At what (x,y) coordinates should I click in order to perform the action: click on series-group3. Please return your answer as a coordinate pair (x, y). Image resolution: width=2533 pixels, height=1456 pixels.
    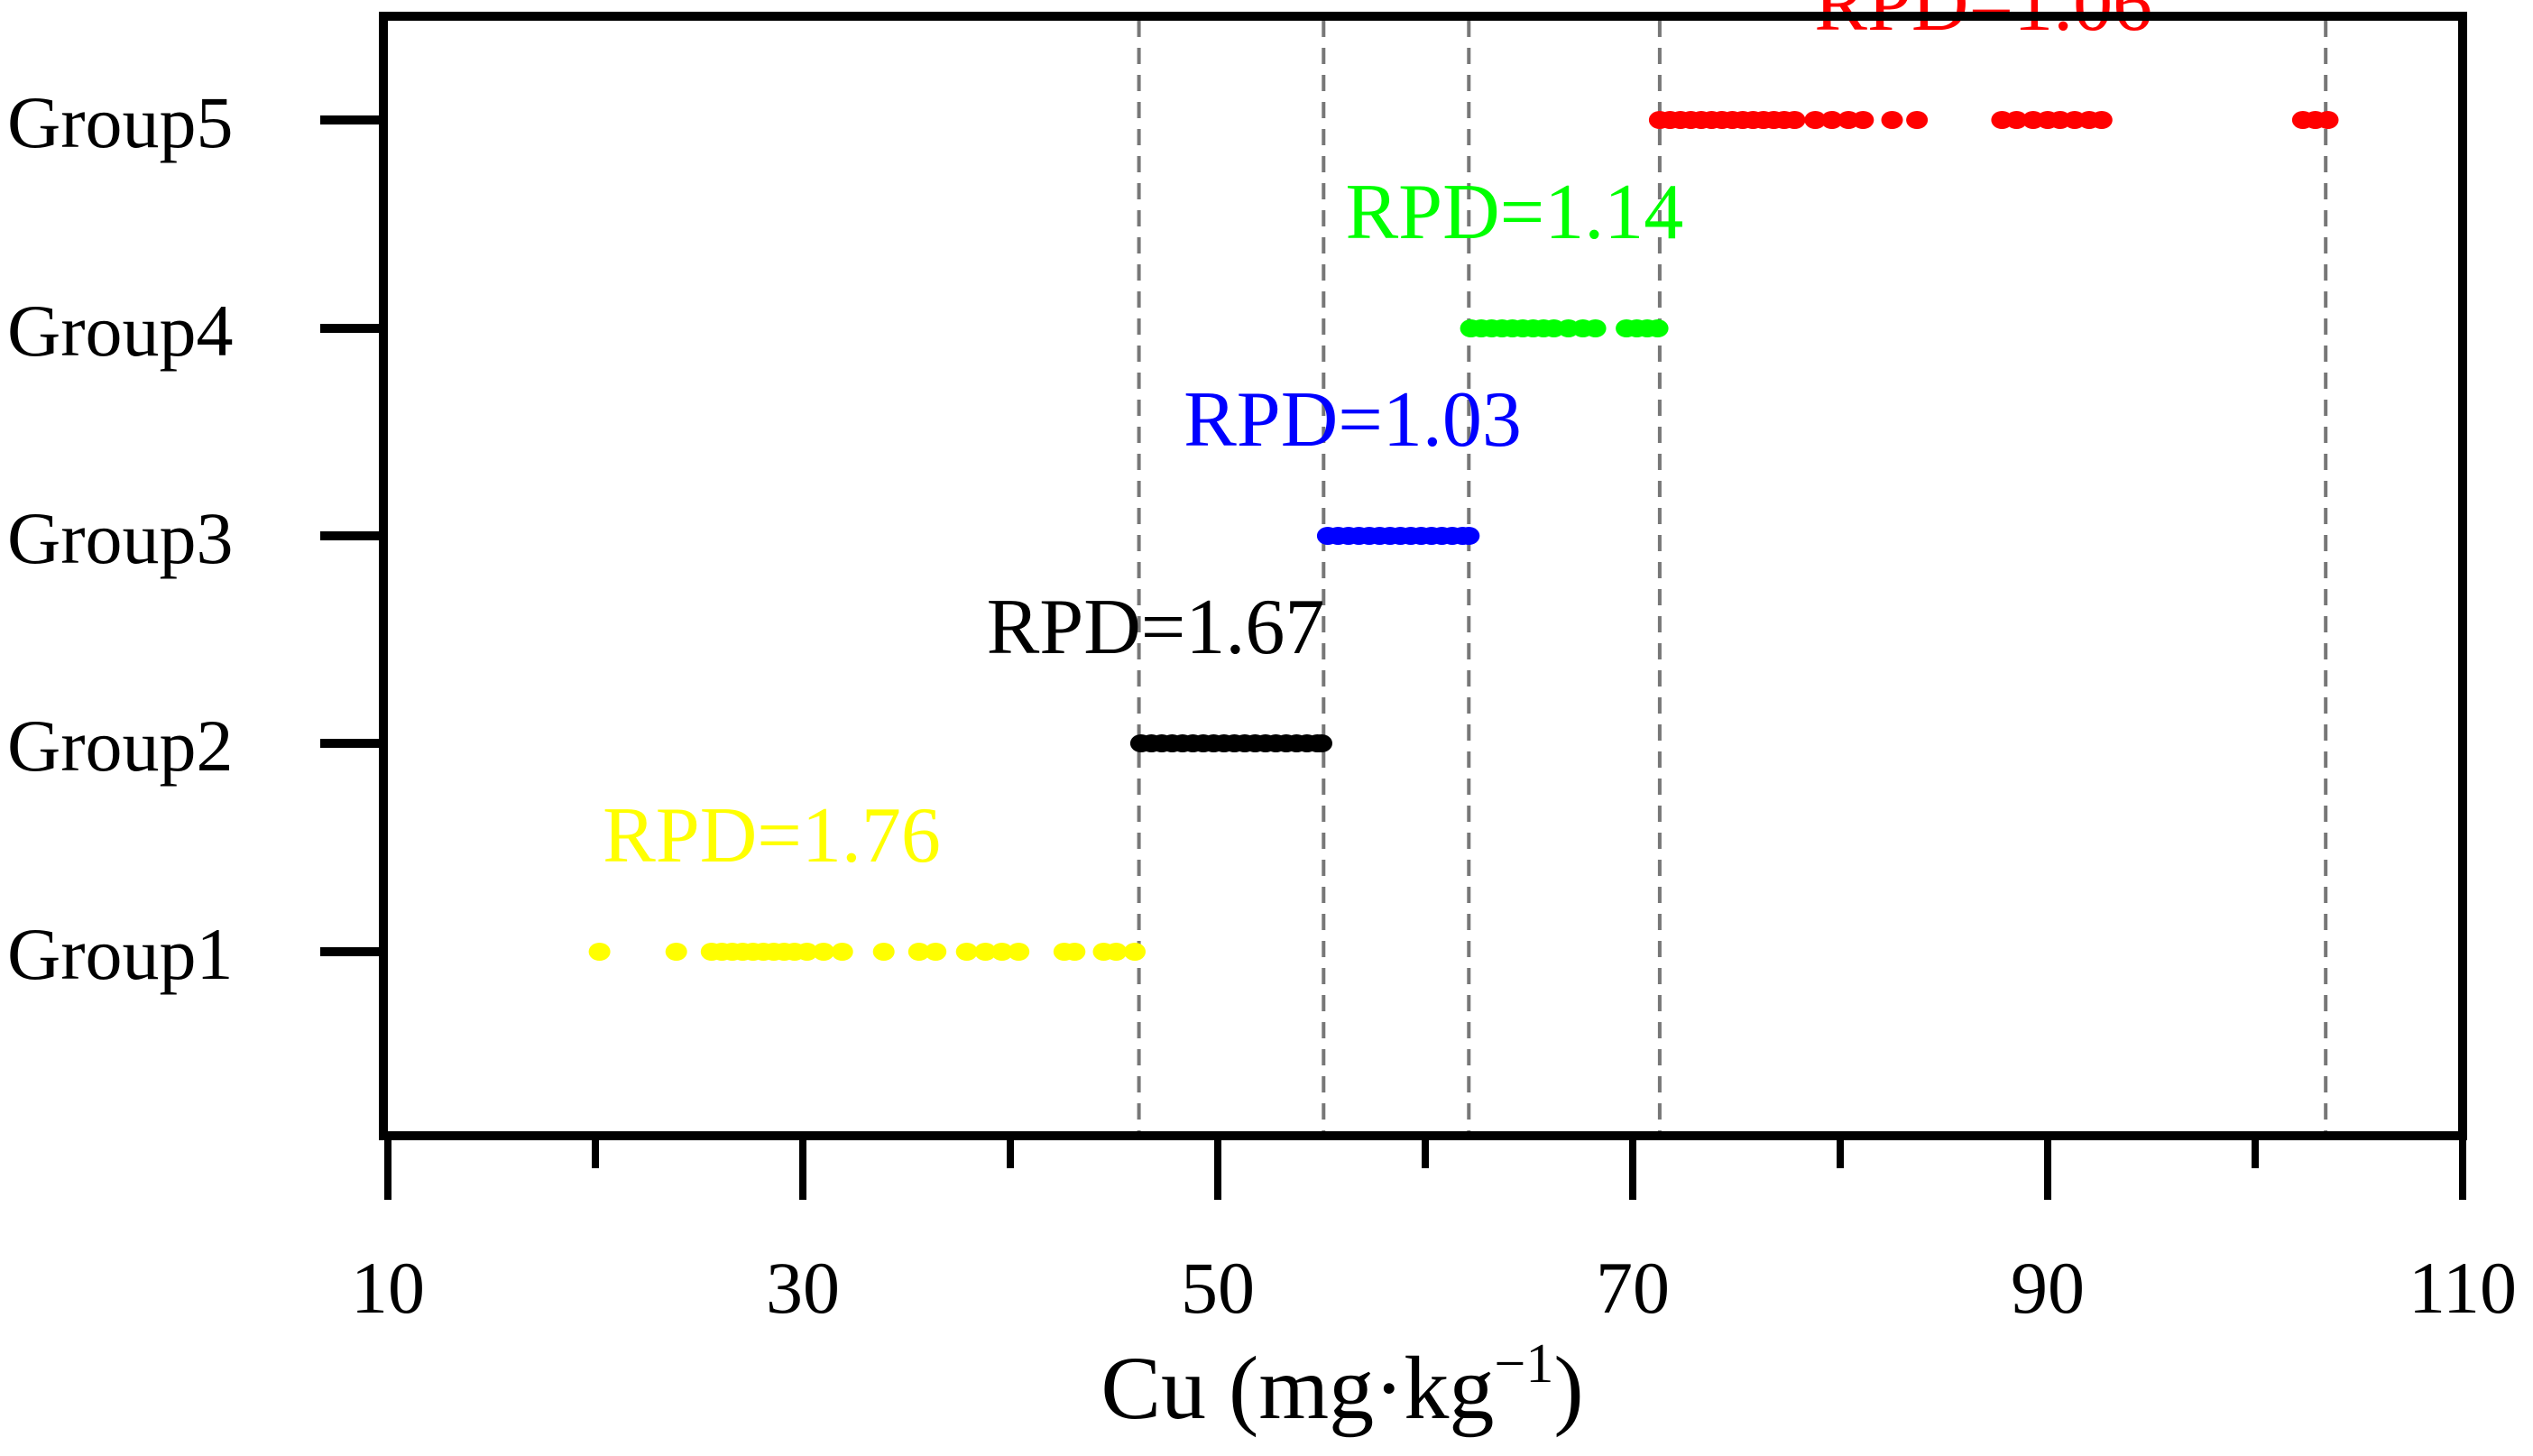
    Looking at the image, I should click on (1398, 536).